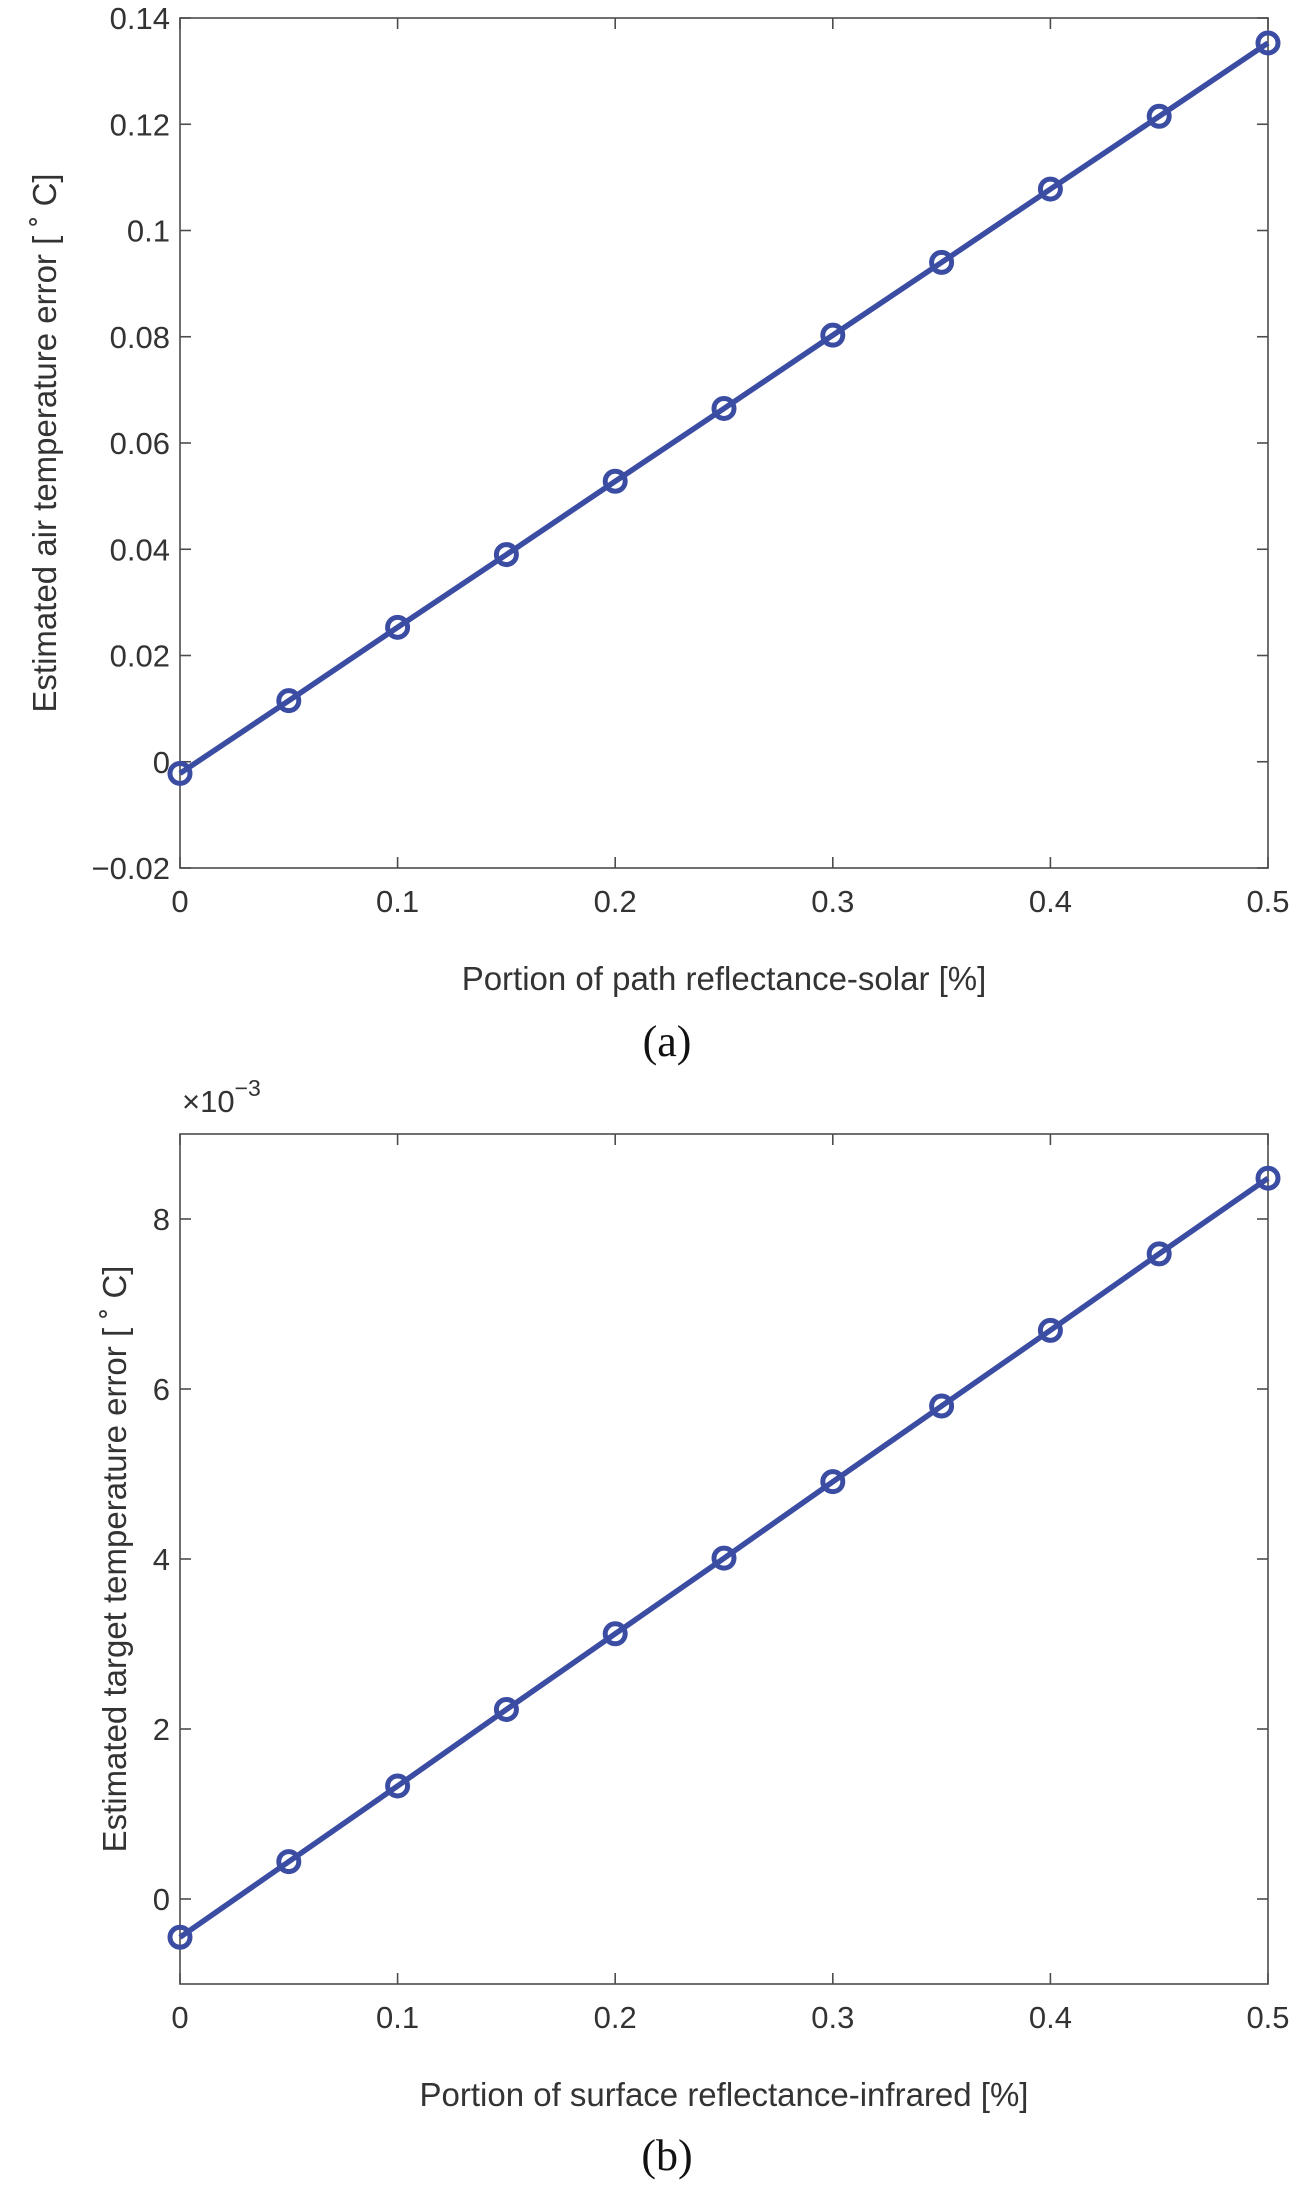 The width and height of the screenshot is (1306, 2189). What do you see at coordinates (140, 549) in the screenshot?
I see `y-tick-label: 0.04` at bounding box center [140, 549].